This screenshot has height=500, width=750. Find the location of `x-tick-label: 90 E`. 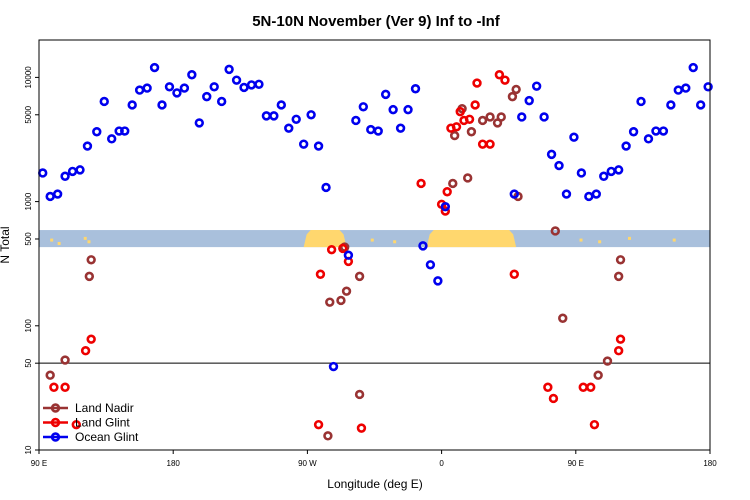

x-tick-label: 90 E is located at coordinates (576, 463).